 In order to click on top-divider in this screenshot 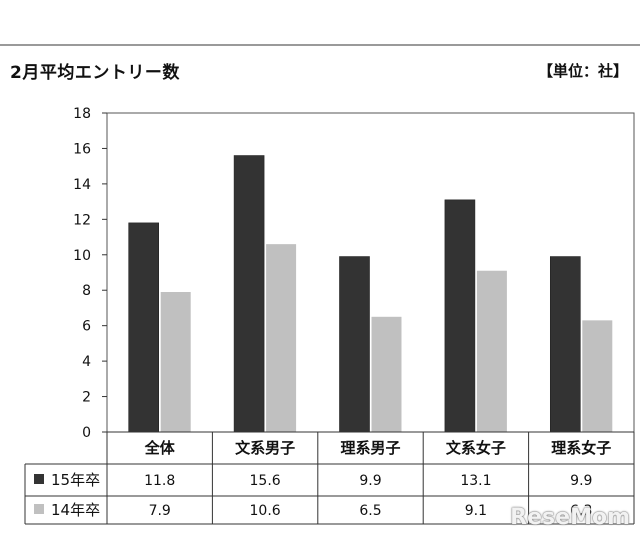, I will do `click(320, 45)`.